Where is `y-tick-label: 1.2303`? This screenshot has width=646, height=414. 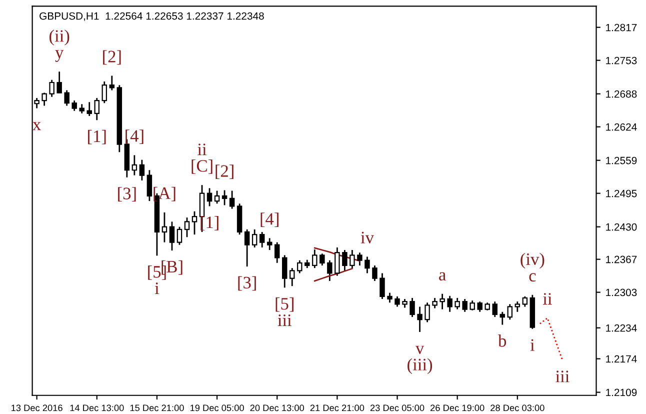 y-tick-label: 1.2303 is located at coordinates (621, 292).